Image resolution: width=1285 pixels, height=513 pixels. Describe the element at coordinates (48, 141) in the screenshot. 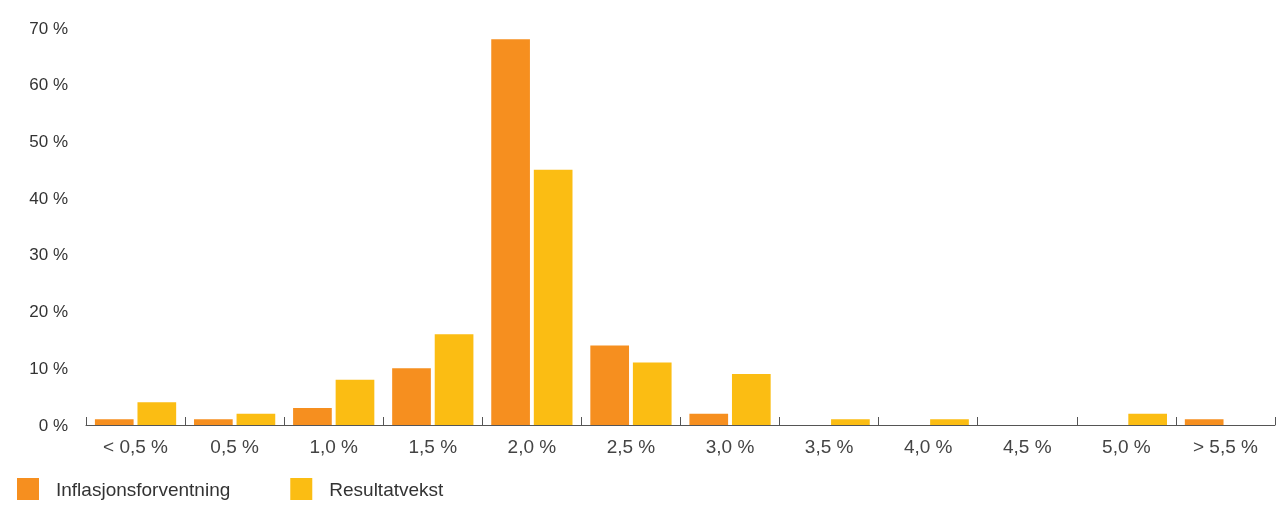

I see `y-tick-label: 50 %` at that location.